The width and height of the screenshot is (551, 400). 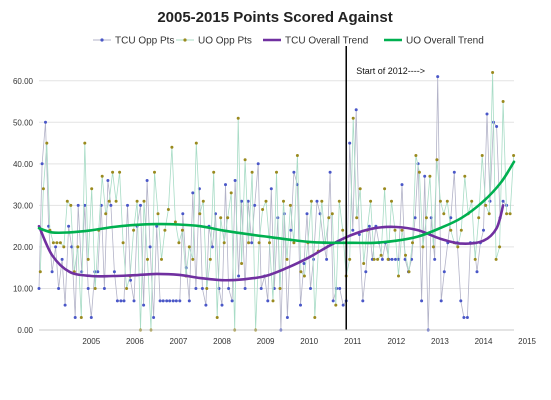 I want to click on x-tick-label-2015: 2015, so click(x=527, y=341).